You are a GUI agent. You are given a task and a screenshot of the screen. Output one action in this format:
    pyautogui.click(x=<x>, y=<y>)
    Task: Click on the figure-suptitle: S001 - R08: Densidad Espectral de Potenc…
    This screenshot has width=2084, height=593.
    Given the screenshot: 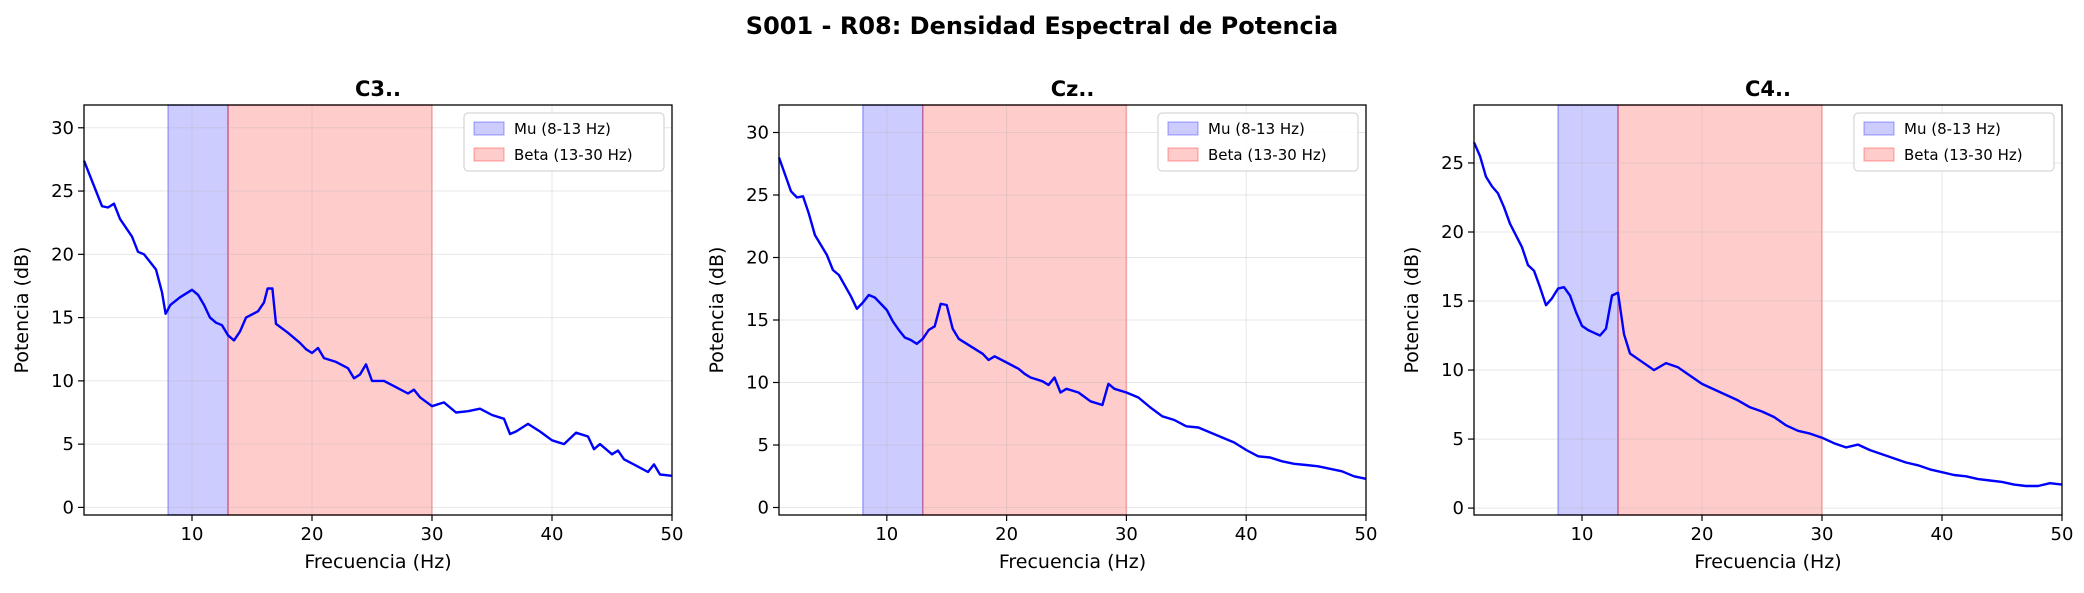 What is the action you would take?
    pyautogui.click(x=1042, y=26)
    